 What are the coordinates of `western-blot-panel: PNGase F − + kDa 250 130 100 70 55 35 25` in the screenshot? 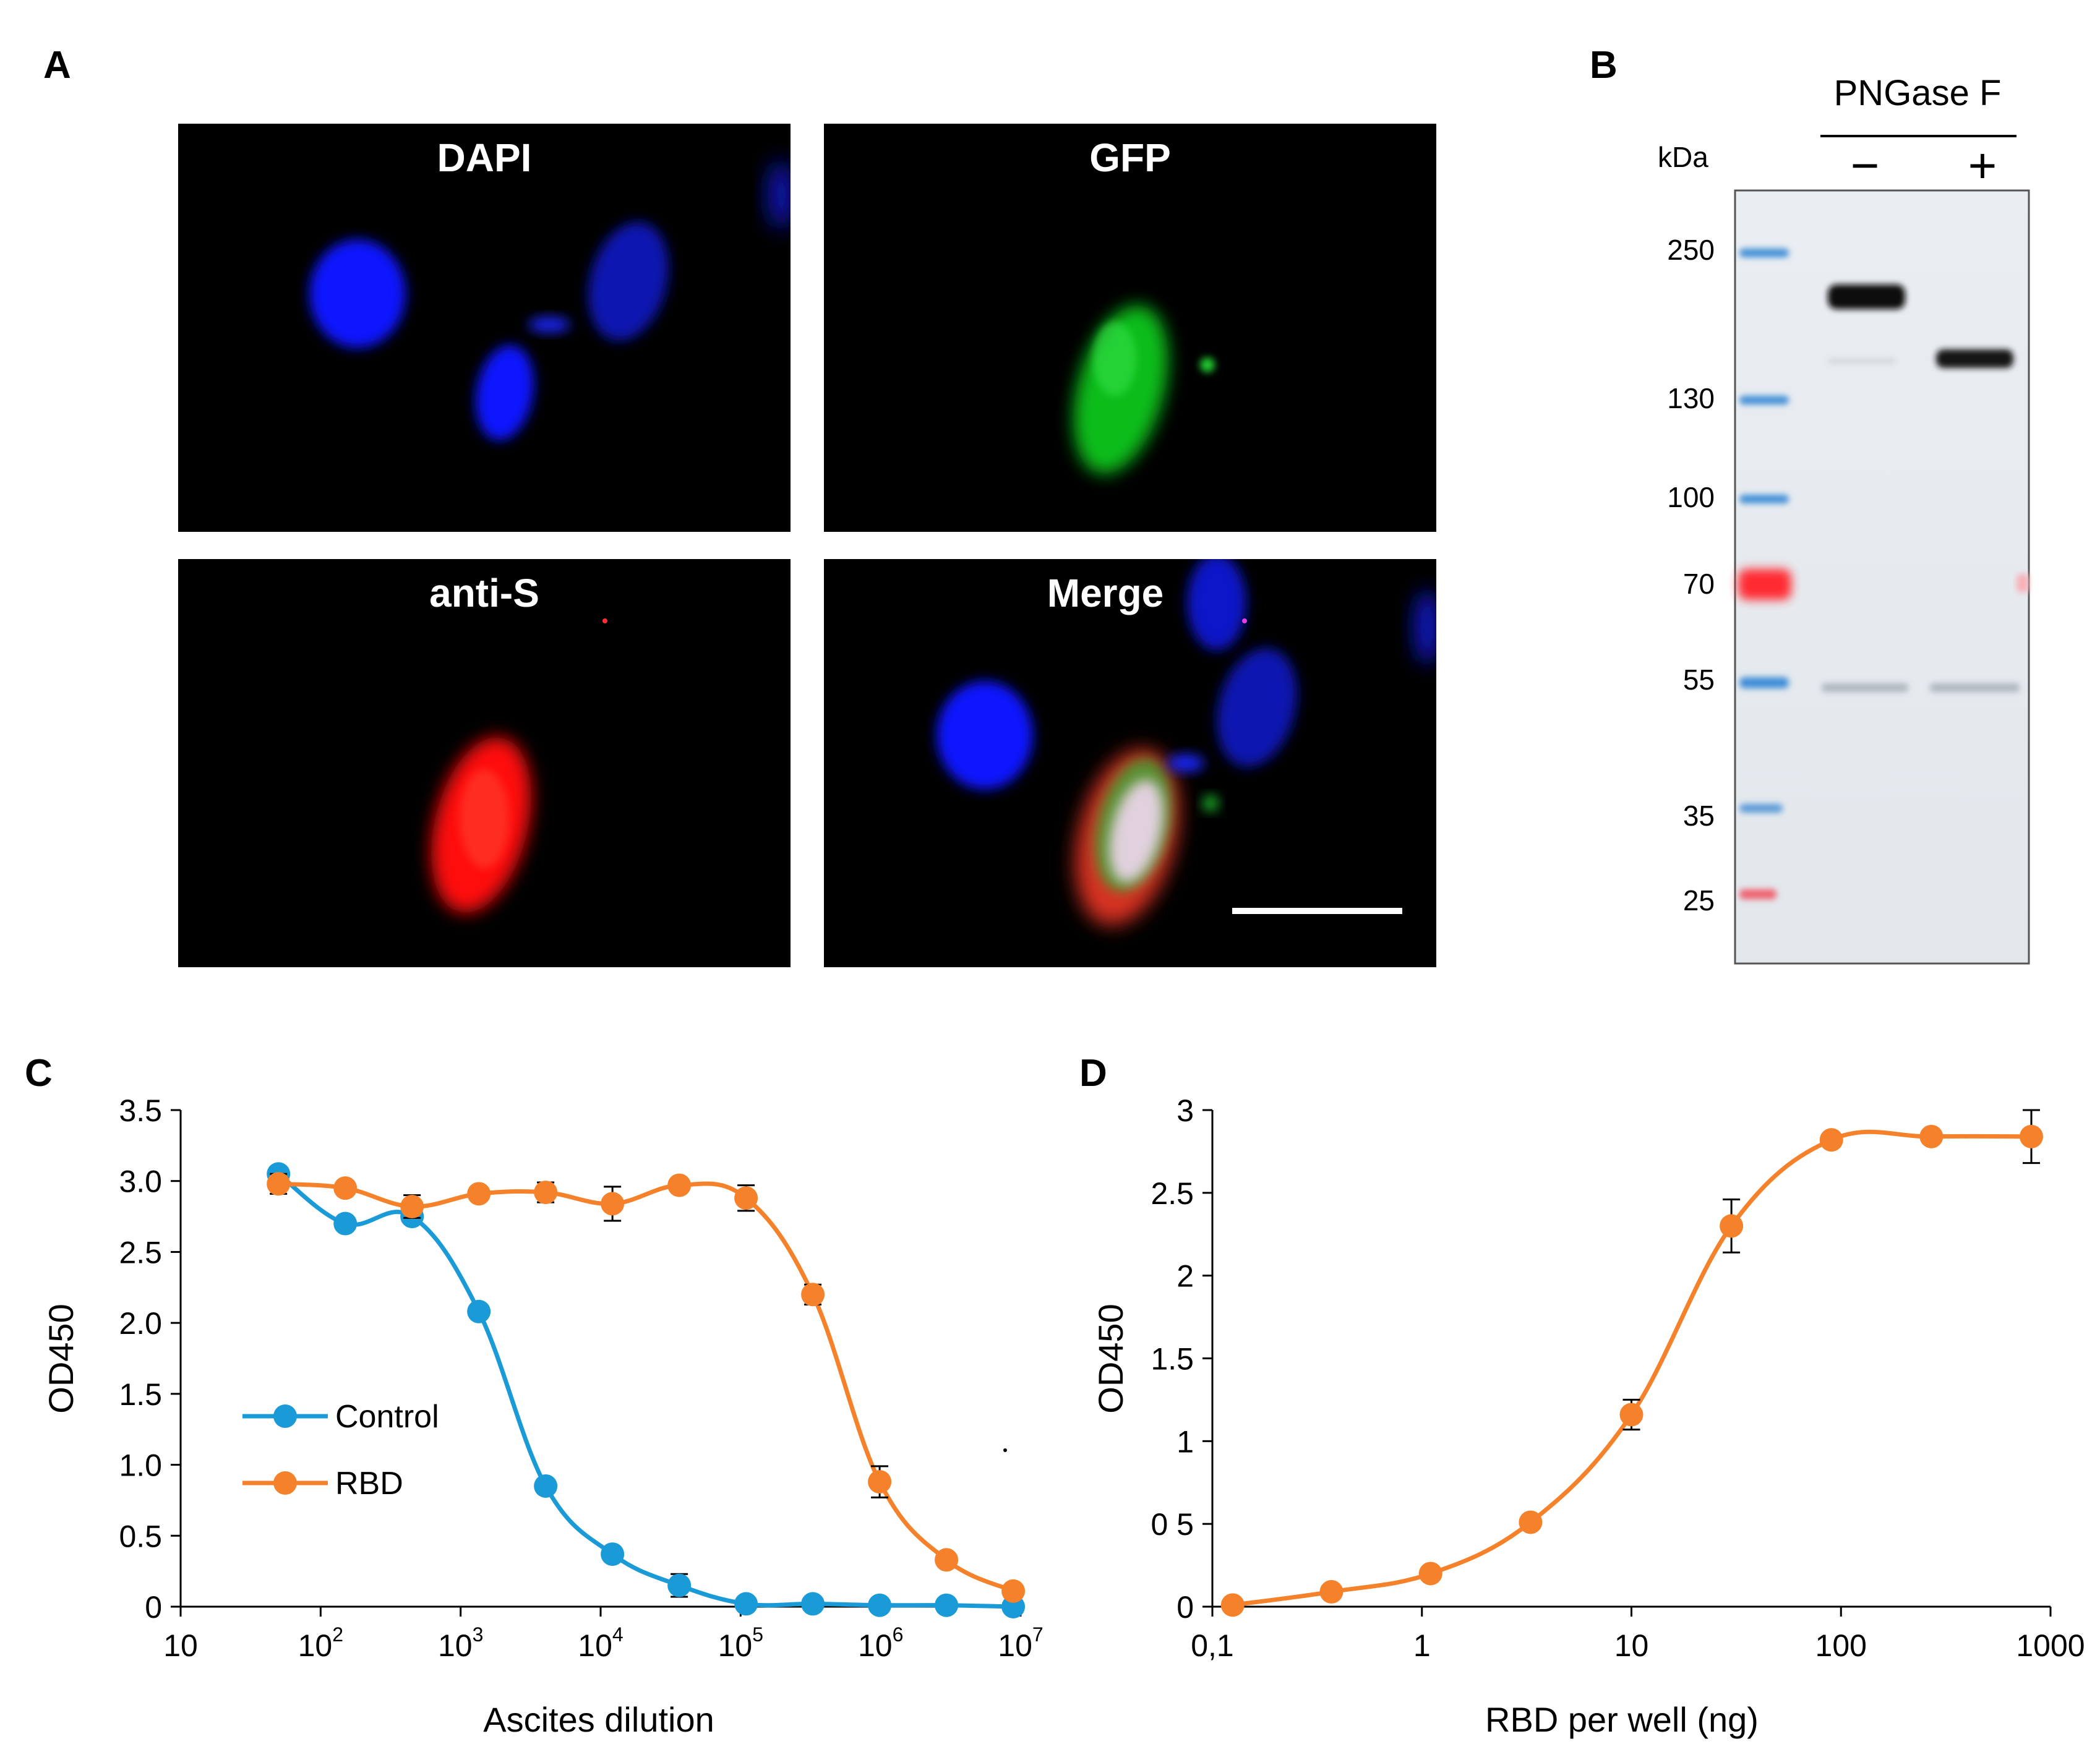 It's located at (1850, 519).